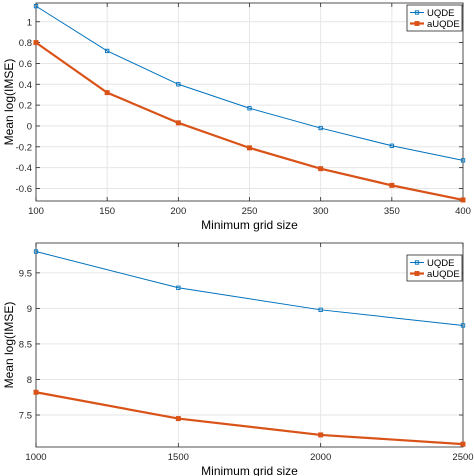  What do you see at coordinates (321, 211) in the screenshot?
I see `x-tick-label: 300` at bounding box center [321, 211].